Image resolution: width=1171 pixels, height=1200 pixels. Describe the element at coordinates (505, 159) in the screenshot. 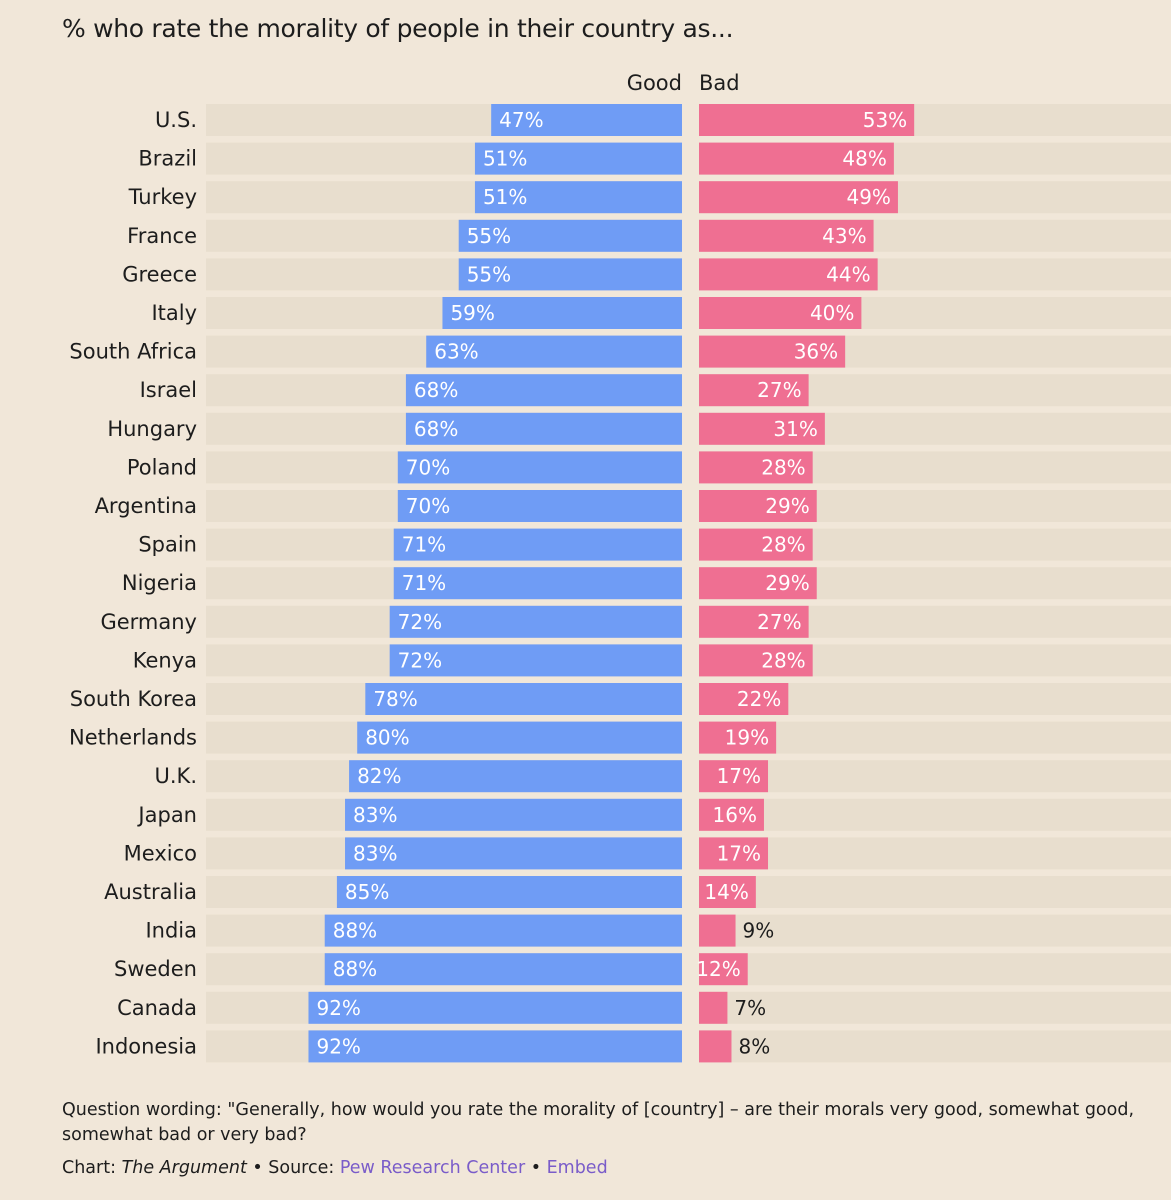

I see `good-value-label: 51%` at that location.